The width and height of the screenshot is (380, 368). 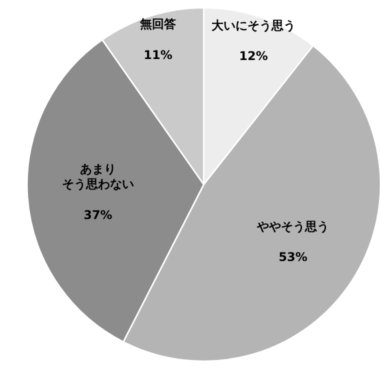 What do you see at coordinates (254, 25) in the screenshot?
I see `slice-label: 大いにそう思う` at bounding box center [254, 25].